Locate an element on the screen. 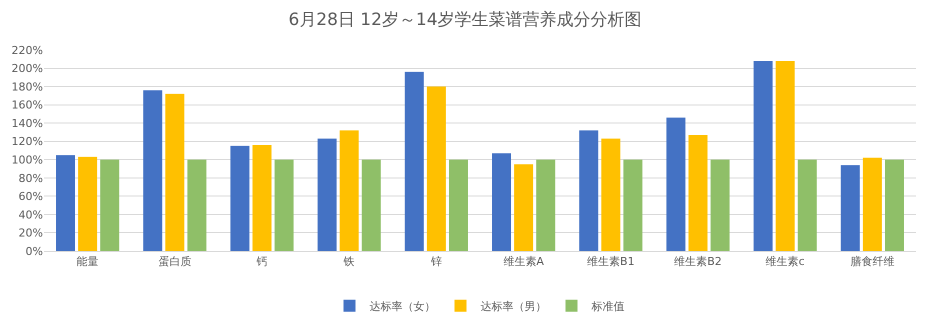  y-tick-label: 100% is located at coordinates (27, 159).